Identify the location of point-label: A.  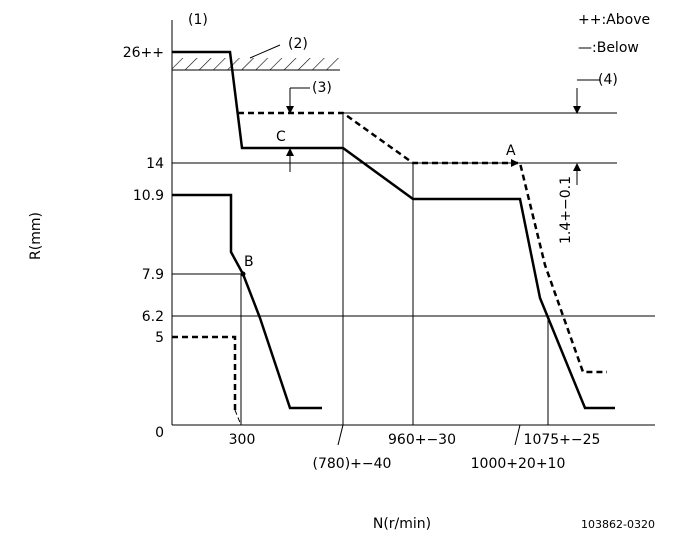
(511, 151).